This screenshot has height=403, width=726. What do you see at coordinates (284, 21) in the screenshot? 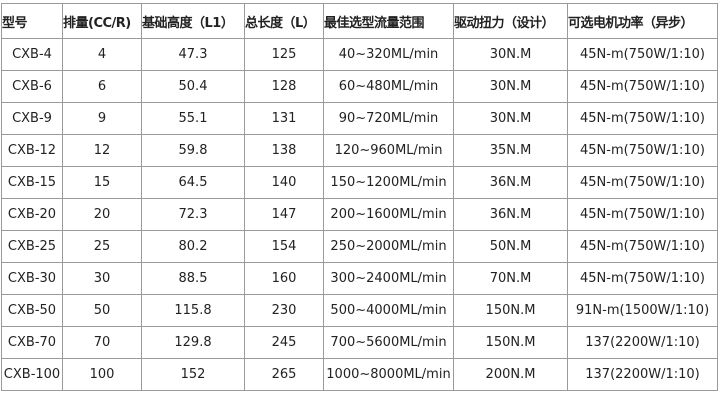
I see `header-cell: 总长度（L）` at bounding box center [284, 21].